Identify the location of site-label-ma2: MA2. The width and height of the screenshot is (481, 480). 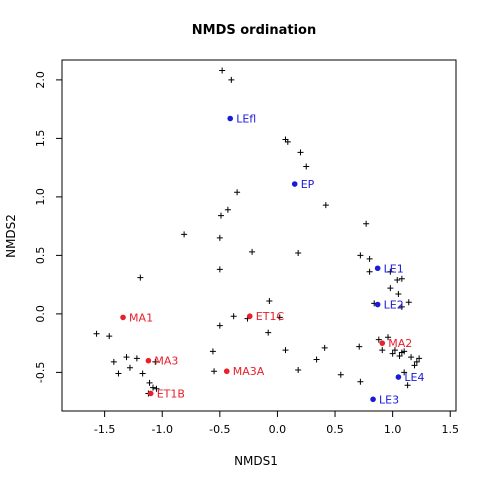
(400, 343).